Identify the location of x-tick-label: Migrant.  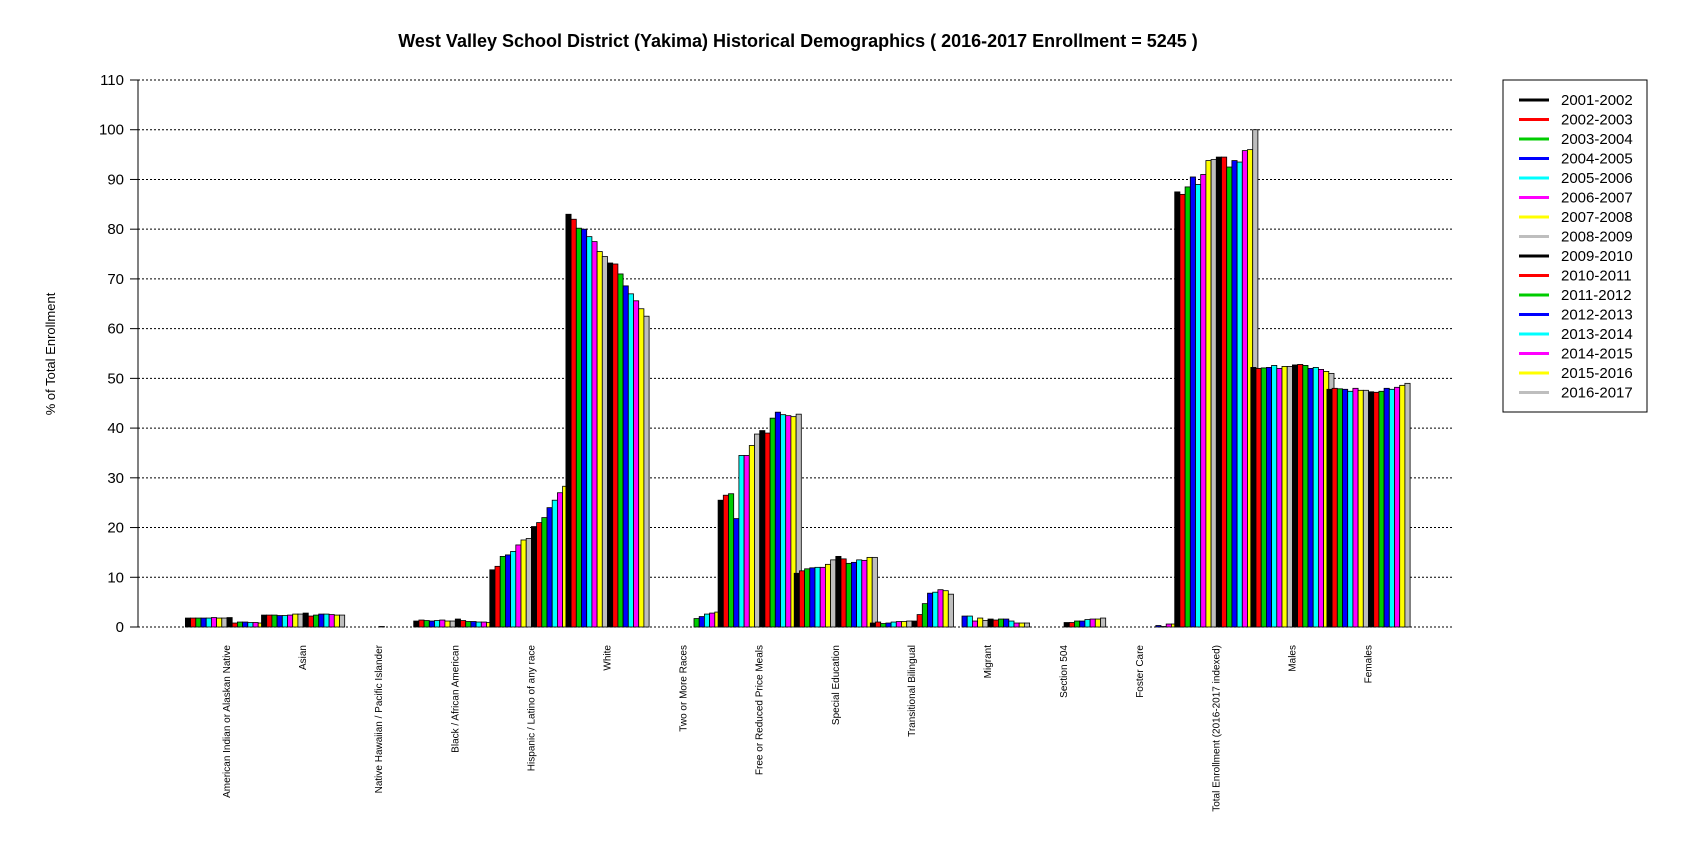
(988, 662).